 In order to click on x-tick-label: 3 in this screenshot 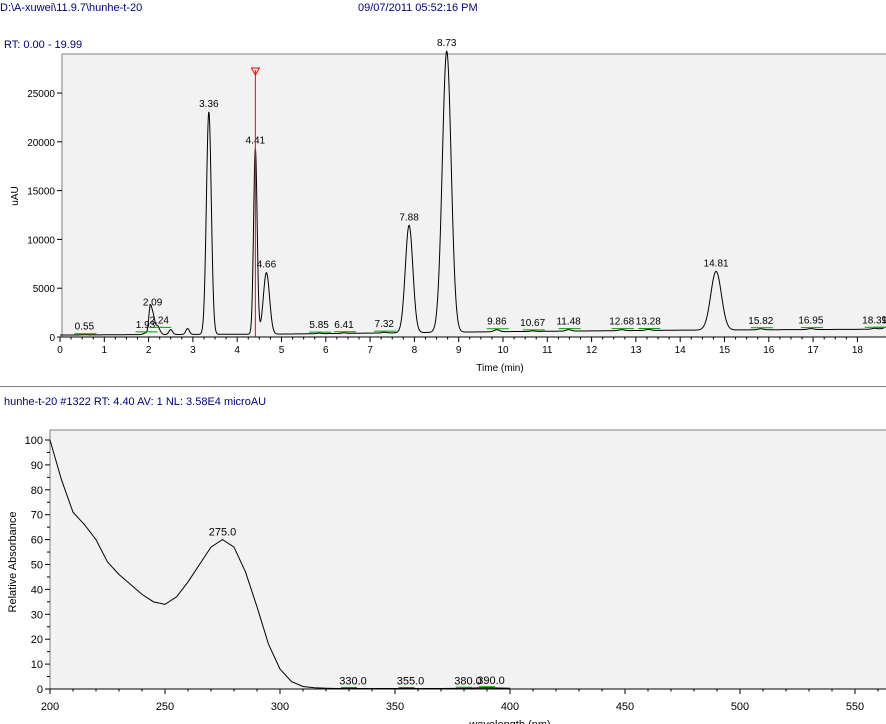, I will do `click(193, 350)`.